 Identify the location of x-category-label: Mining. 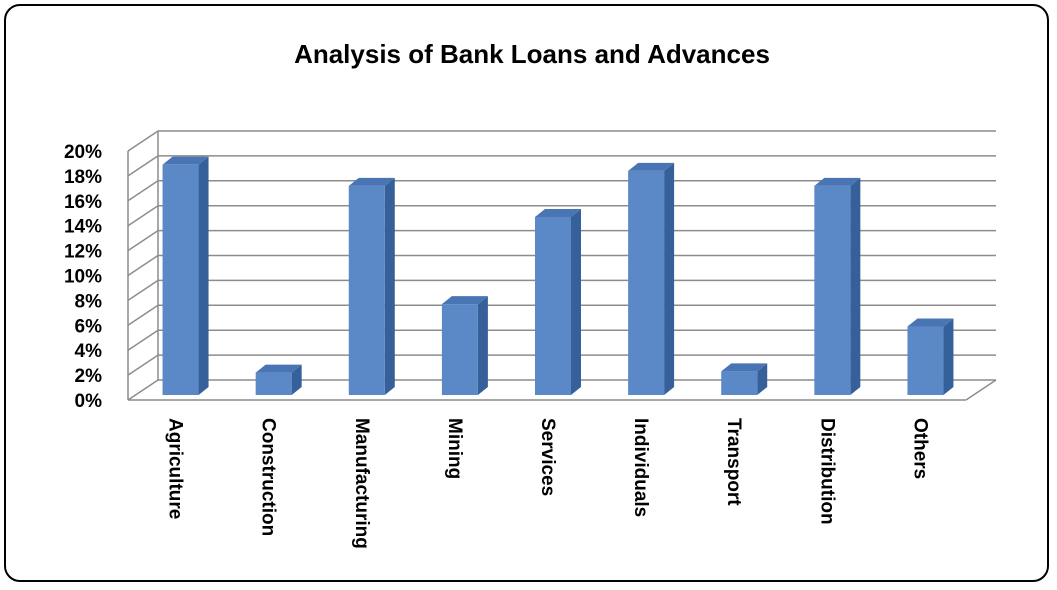
(454, 448).